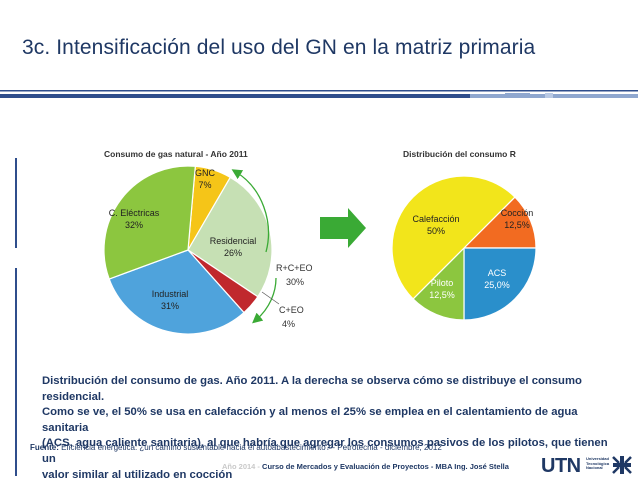 The image size is (638, 483). What do you see at coordinates (517, 225) in the screenshot?
I see `pie2-value-cocci-n: 12,5%` at bounding box center [517, 225].